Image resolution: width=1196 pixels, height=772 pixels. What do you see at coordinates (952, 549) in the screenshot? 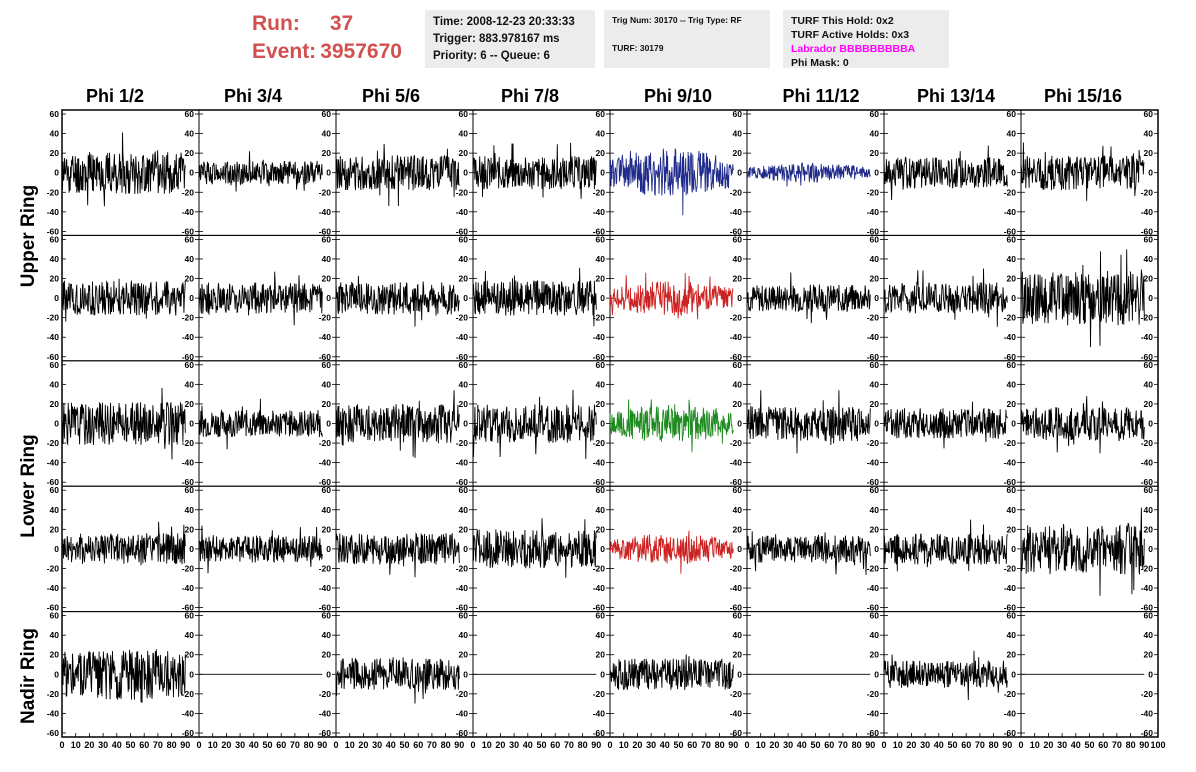
I see `panel-r3-c6: -60 -40 -20 0 20 40 60` at bounding box center [952, 549].